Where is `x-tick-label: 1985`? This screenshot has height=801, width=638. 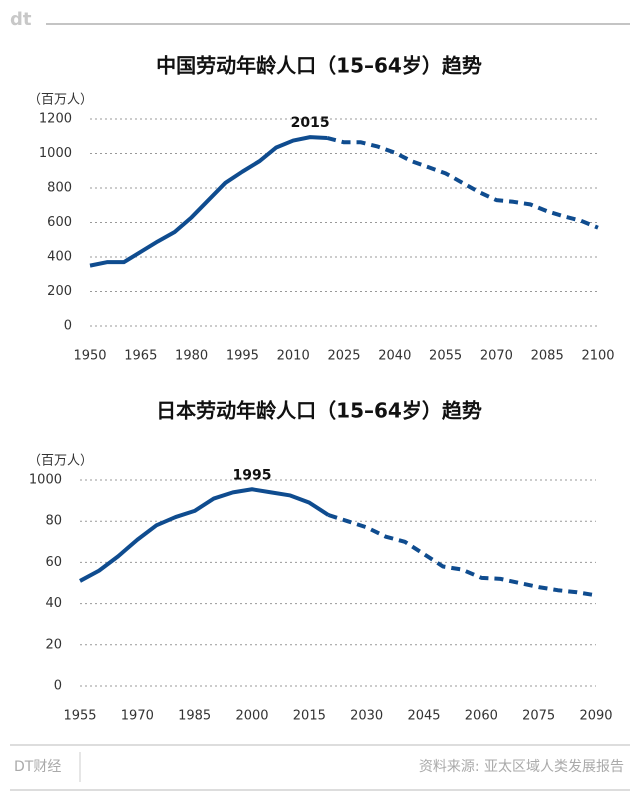
x-tick-label: 1985 is located at coordinates (194, 716).